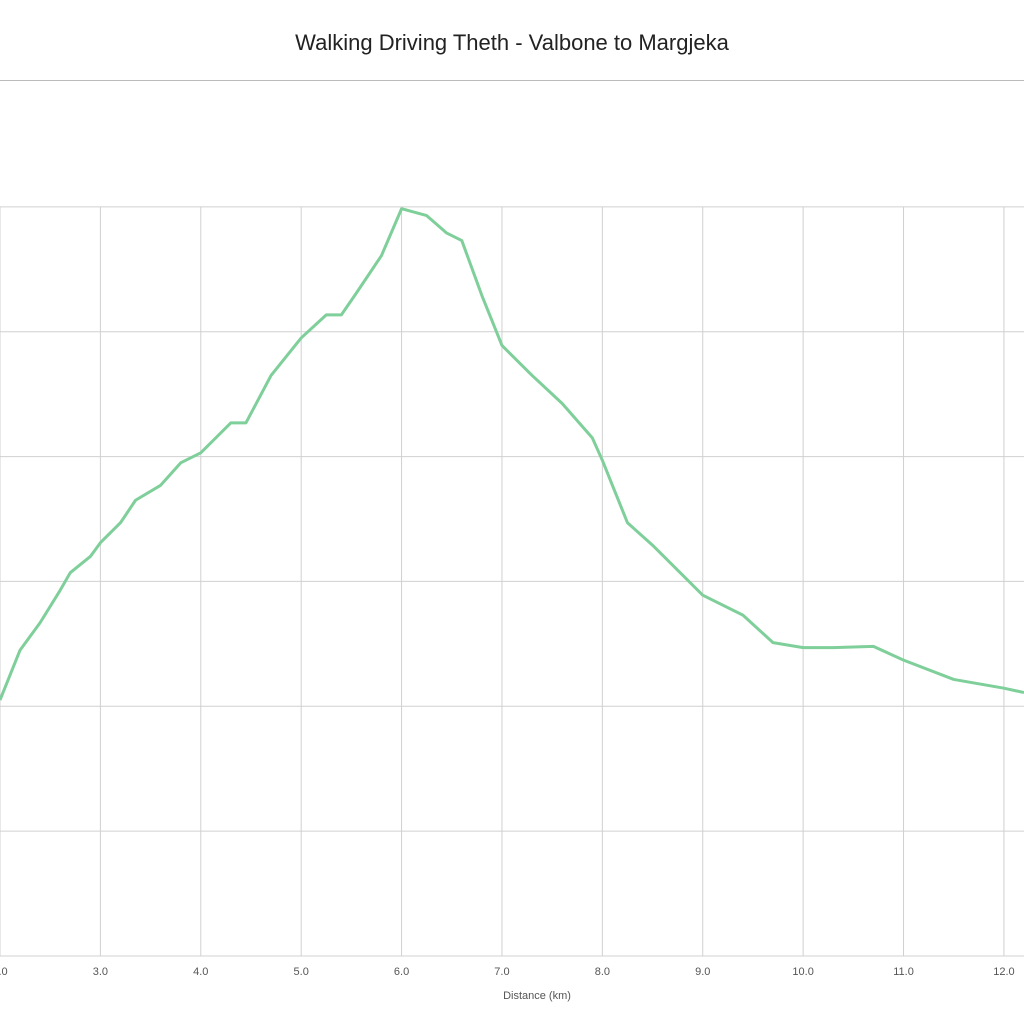  What do you see at coordinates (301, 972) in the screenshot?
I see `x-tick-label: 5.0` at bounding box center [301, 972].